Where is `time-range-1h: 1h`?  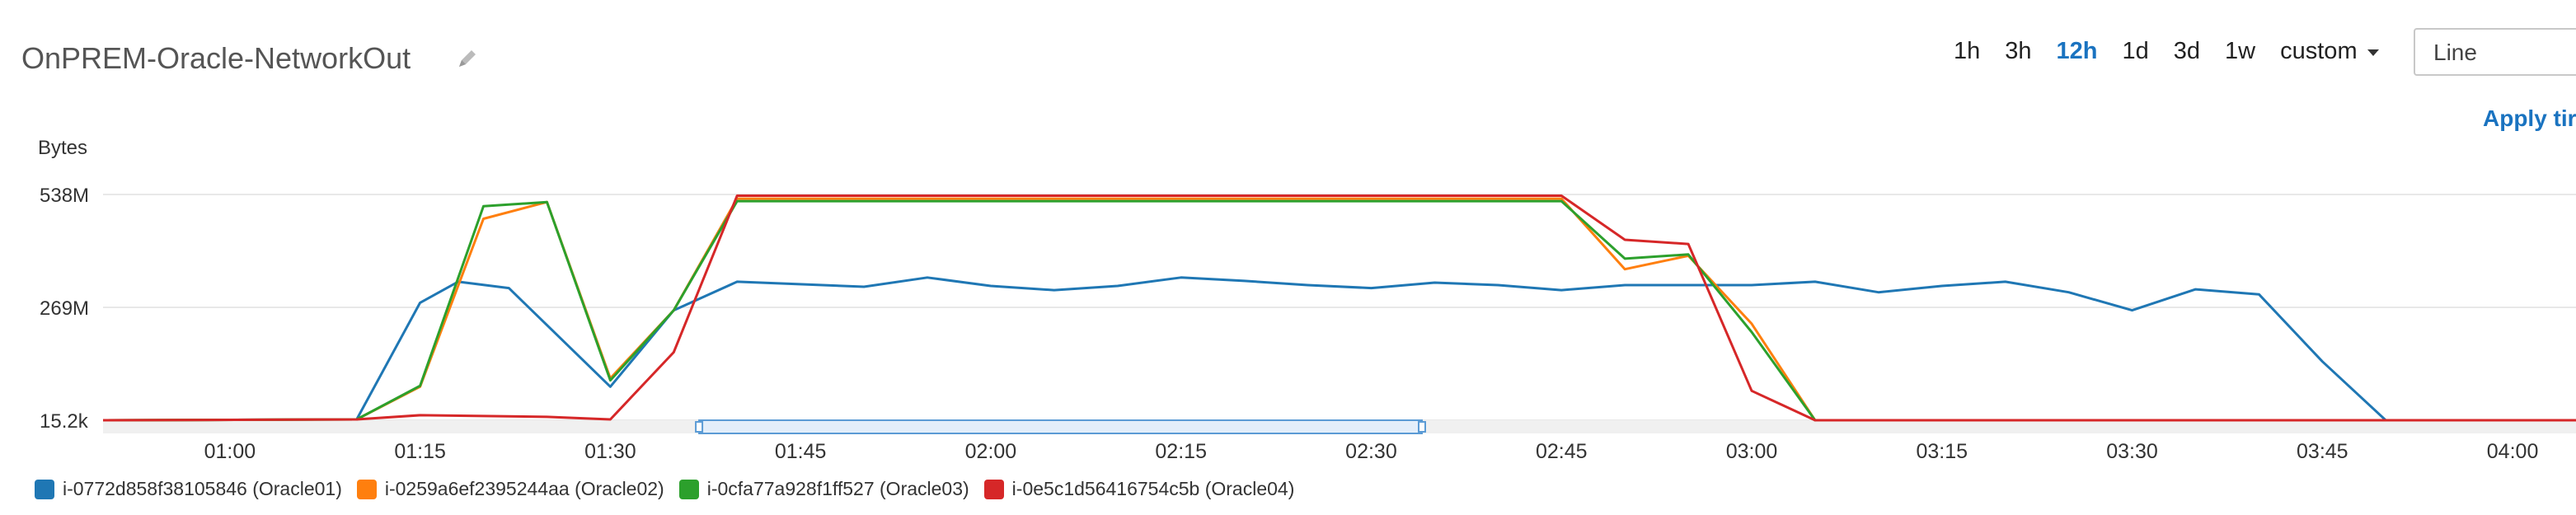 time-range-1h: 1h is located at coordinates (1968, 51).